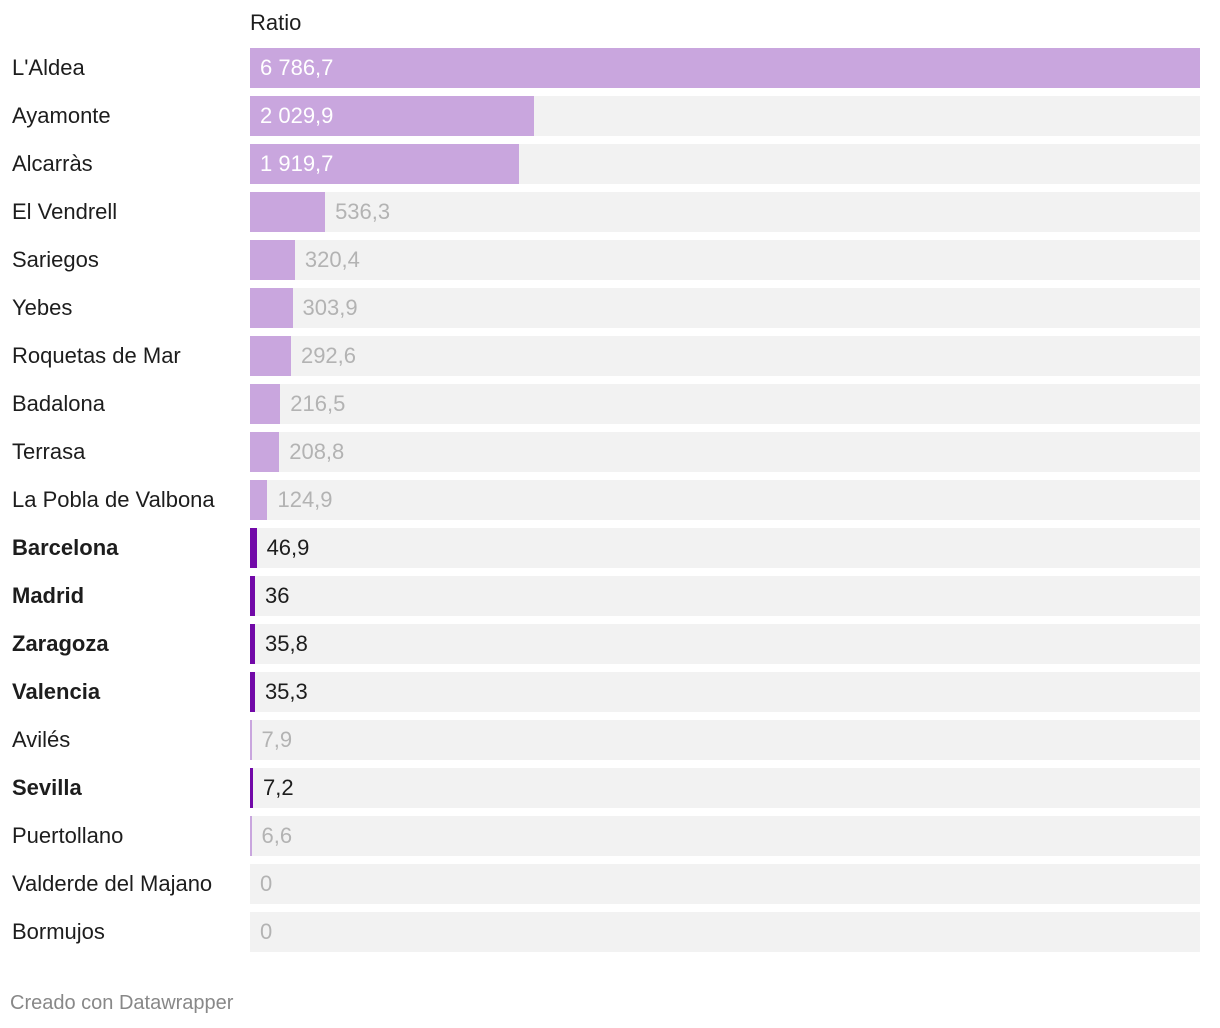 The width and height of the screenshot is (1220, 1028). Describe the element at coordinates (725, 644) in the screenshot. I see `bar-track: 35,8` at that location.